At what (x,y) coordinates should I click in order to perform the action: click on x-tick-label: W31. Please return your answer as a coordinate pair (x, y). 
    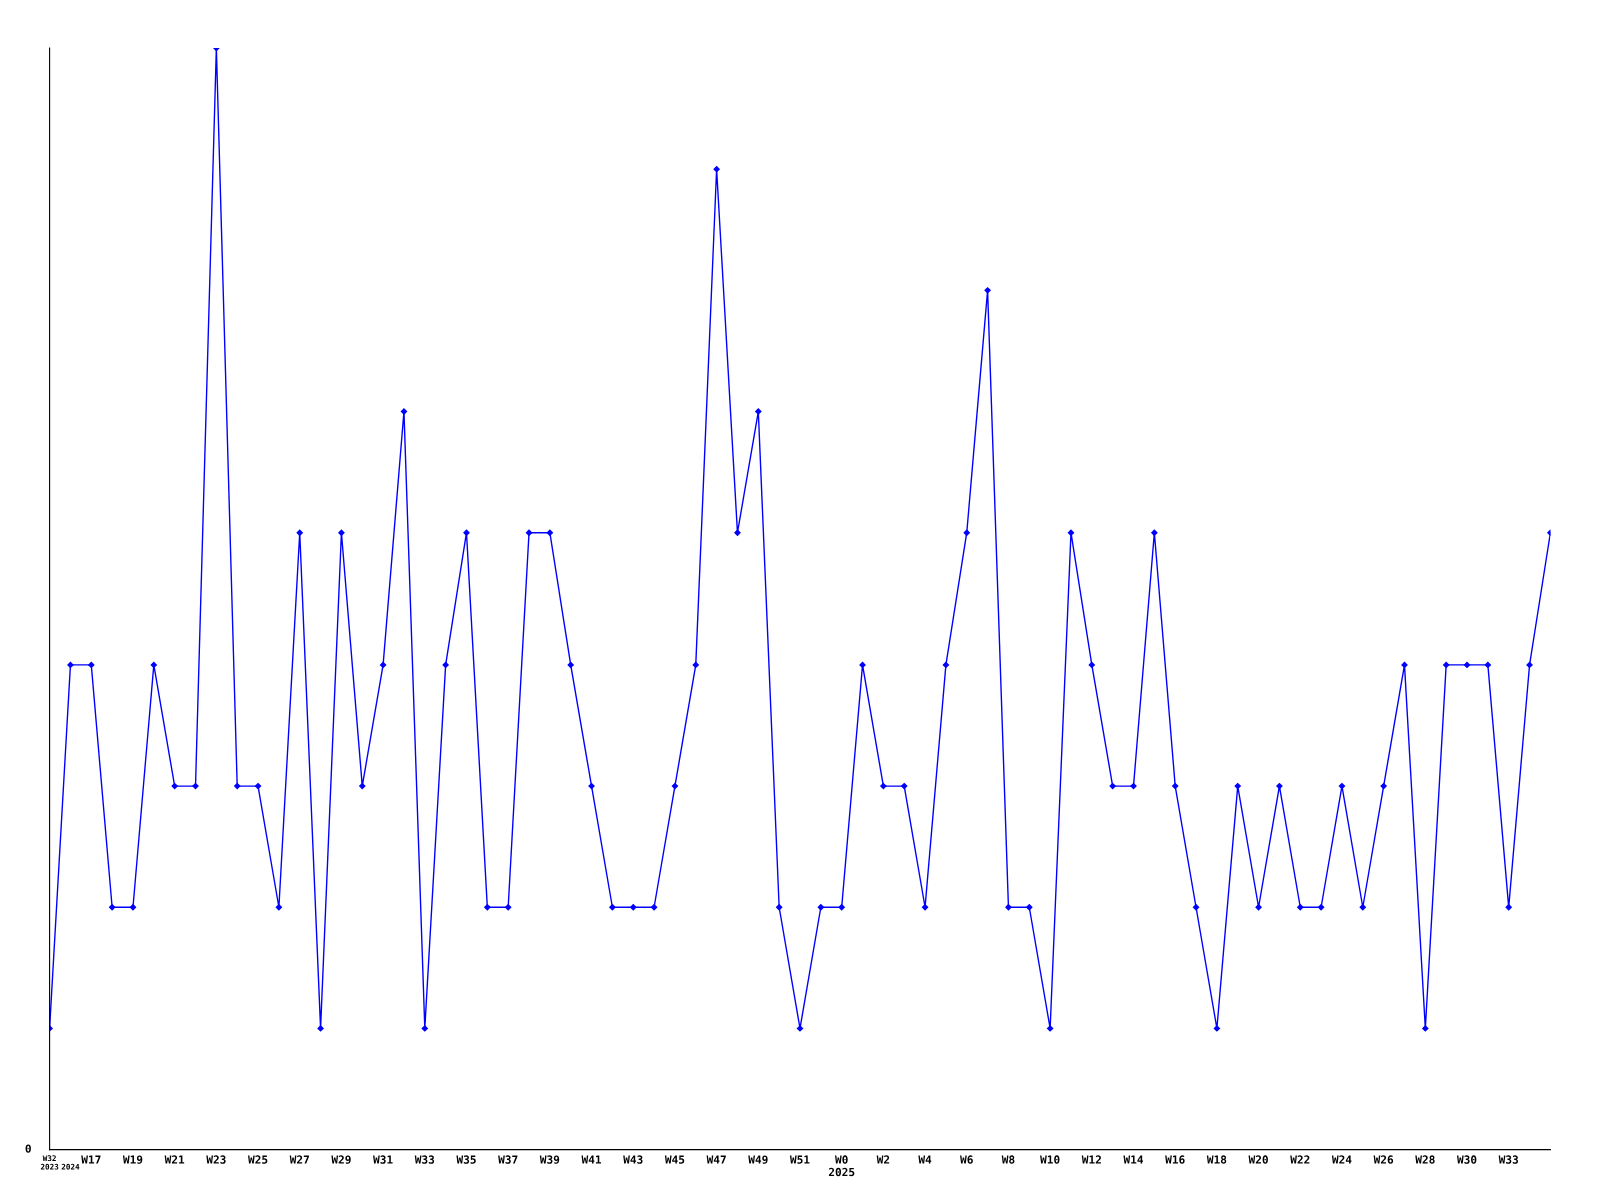
    Looking at the image, I should click on (383, 1159).